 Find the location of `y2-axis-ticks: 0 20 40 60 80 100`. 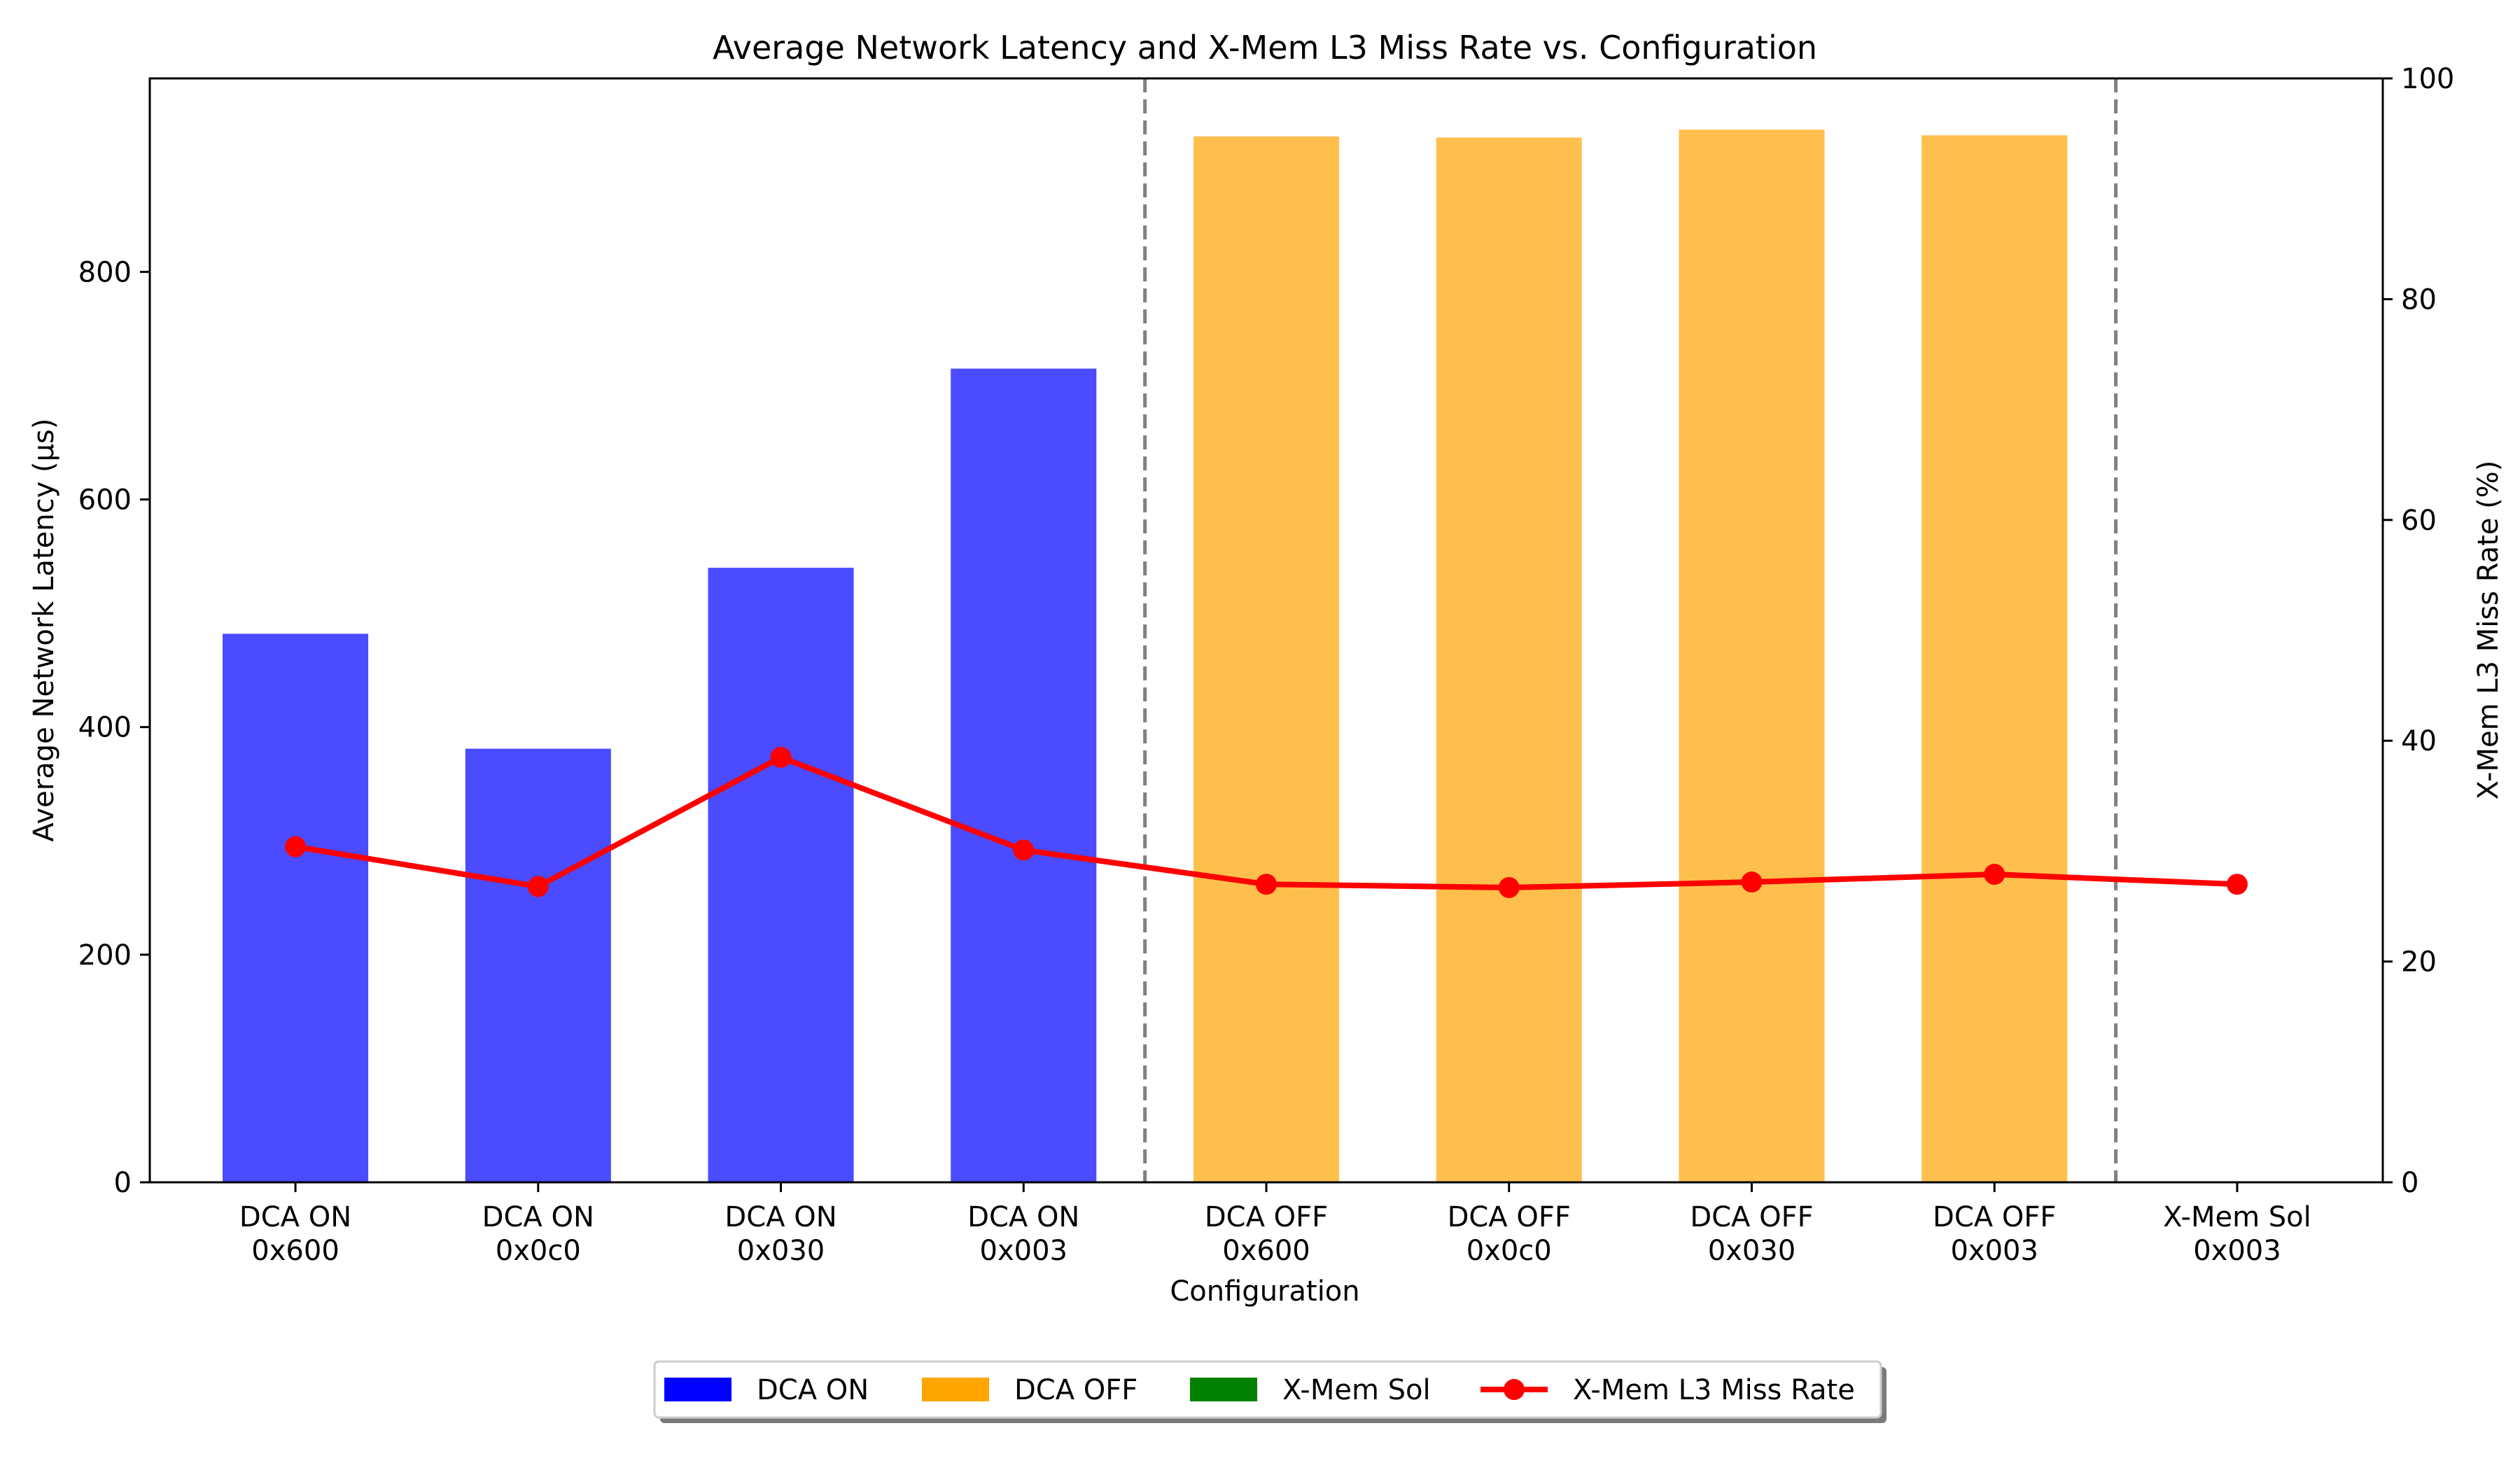

y2-axis-ticks: 0 20 40 60 80 100 is located at coordinates (2418, 631).